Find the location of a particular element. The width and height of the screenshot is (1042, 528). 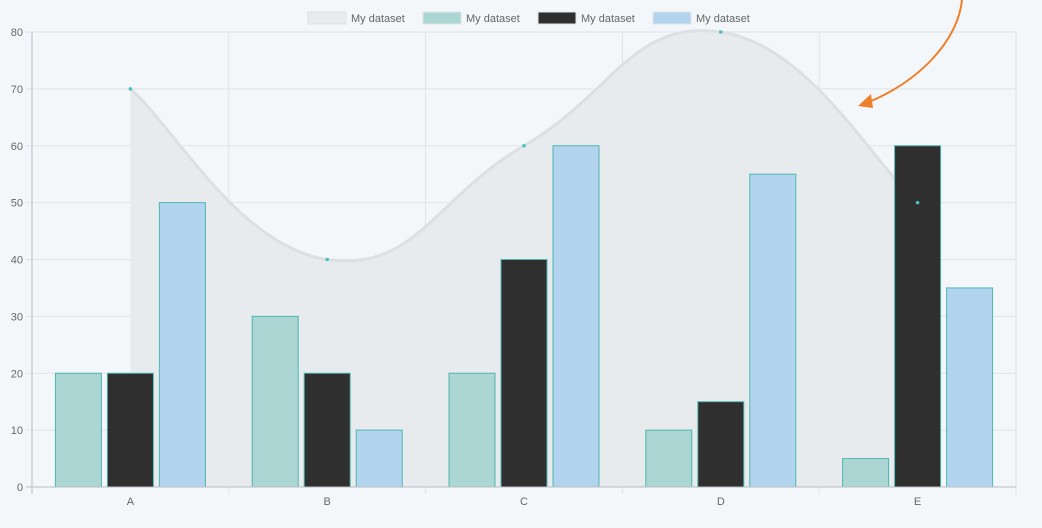

x-tick-label: B is located at coordinates (327, 502).